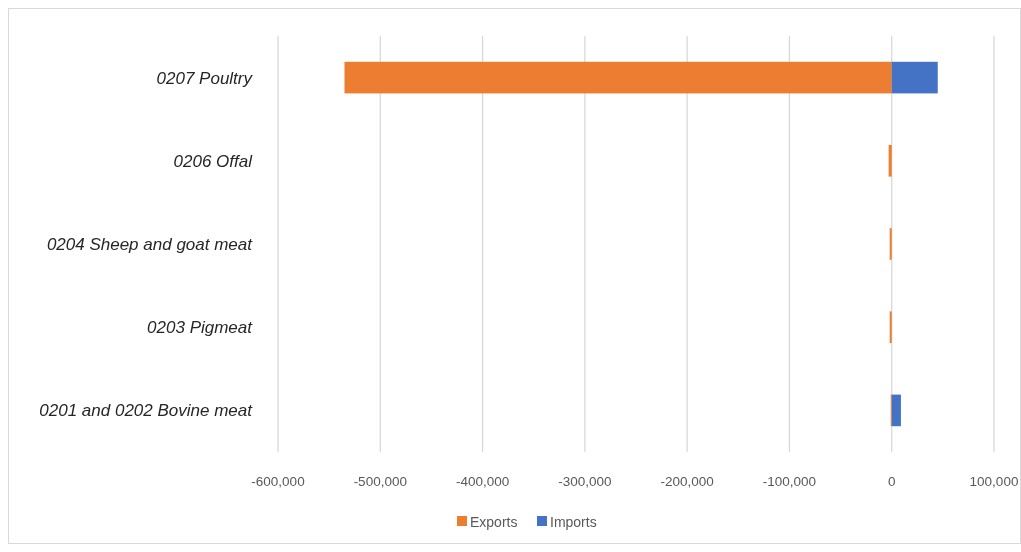 The height and width of the screenshot is (552, 1021). What do you see at coordinates (789, 481) in the screenshot?
I see `x-tick-label: -100,000` at bounding box center [789, 481].